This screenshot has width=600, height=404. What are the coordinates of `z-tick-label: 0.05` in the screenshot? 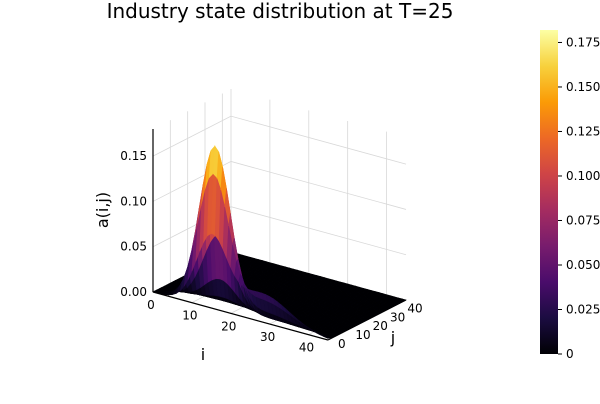 It's located at (133, 247).